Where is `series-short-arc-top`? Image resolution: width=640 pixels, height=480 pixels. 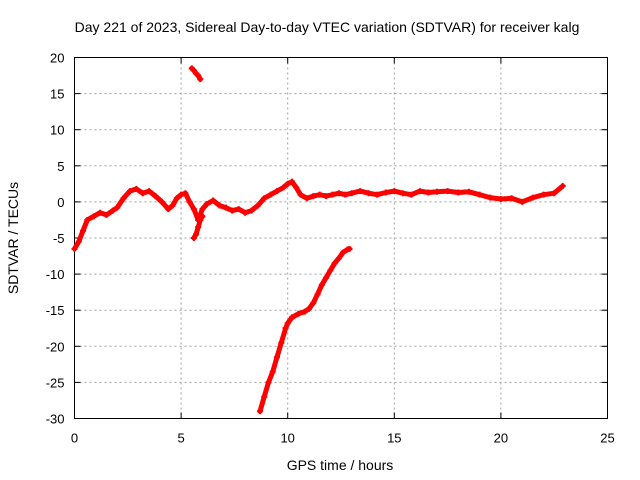
series-short-arc-top is located at coordinates (196, 74).